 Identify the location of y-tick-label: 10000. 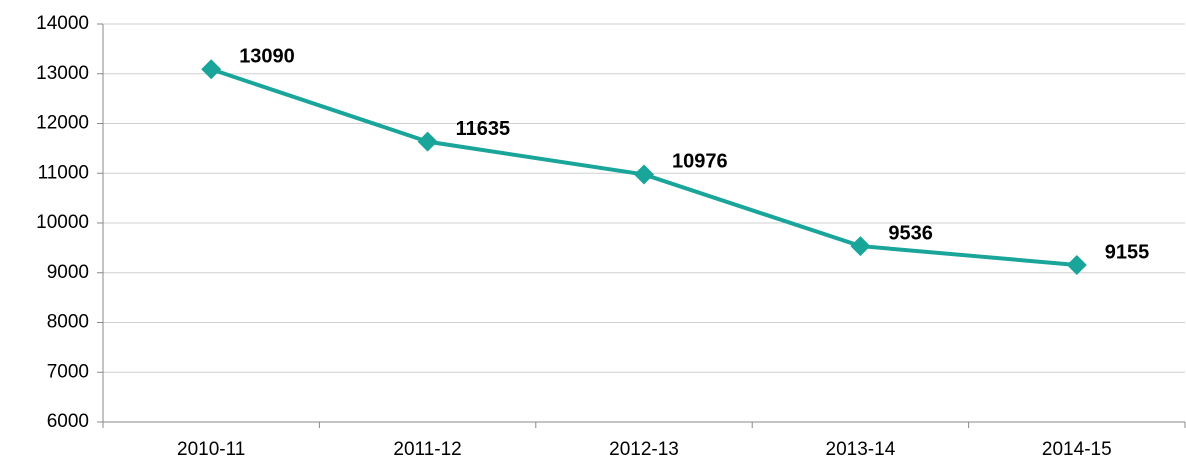
(62, 222).